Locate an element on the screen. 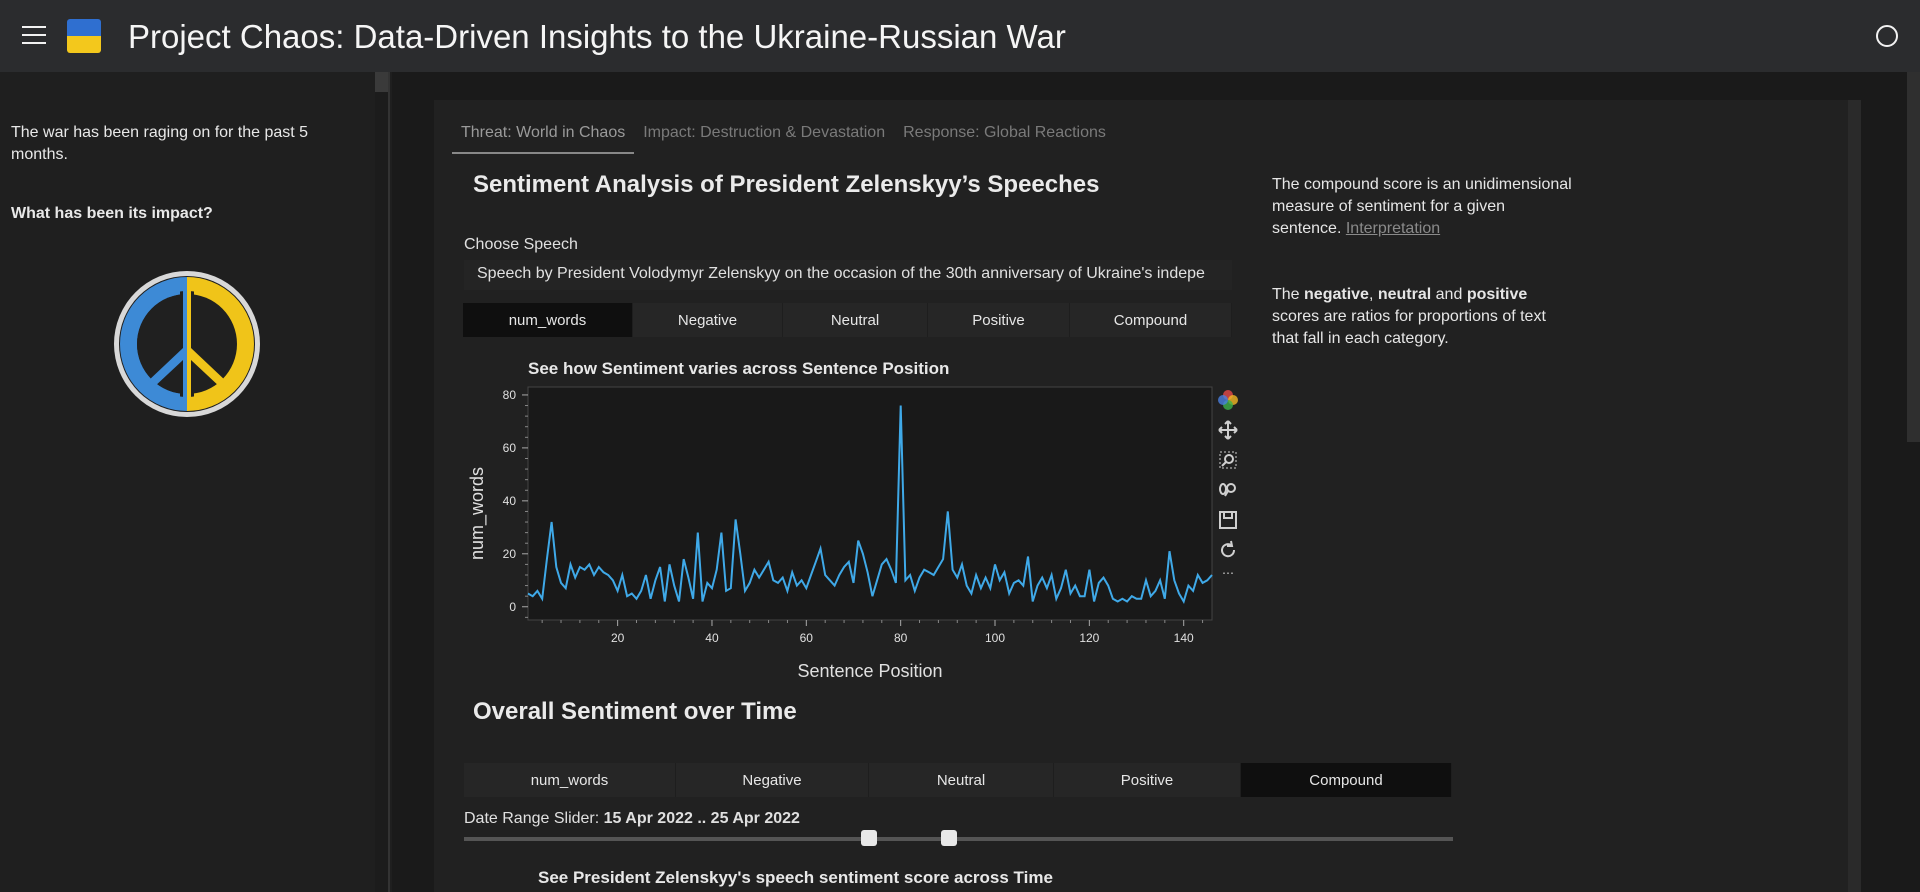  save-icon is located at coordinates (1228, 520).